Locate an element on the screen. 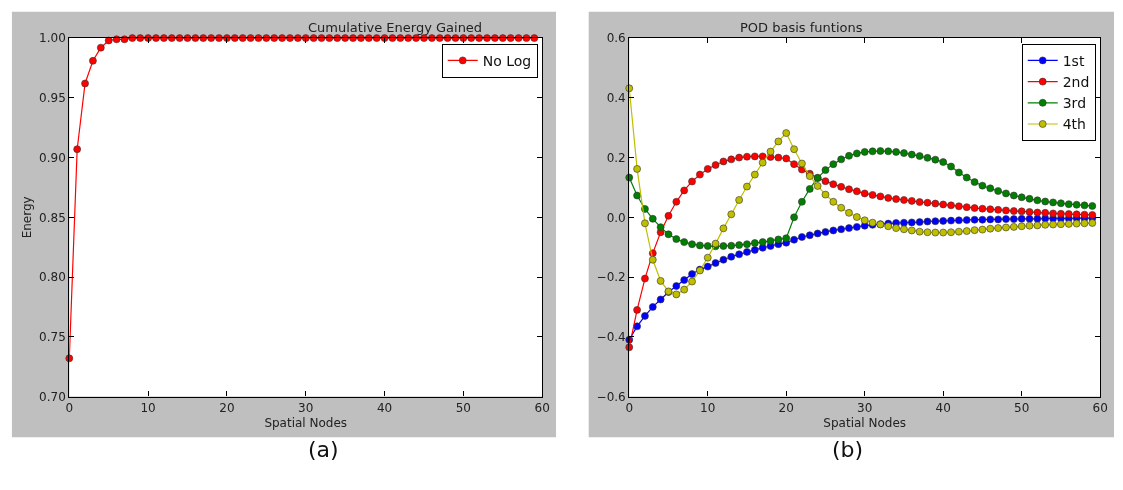  text: (b) is located at coordinates (848, 449).